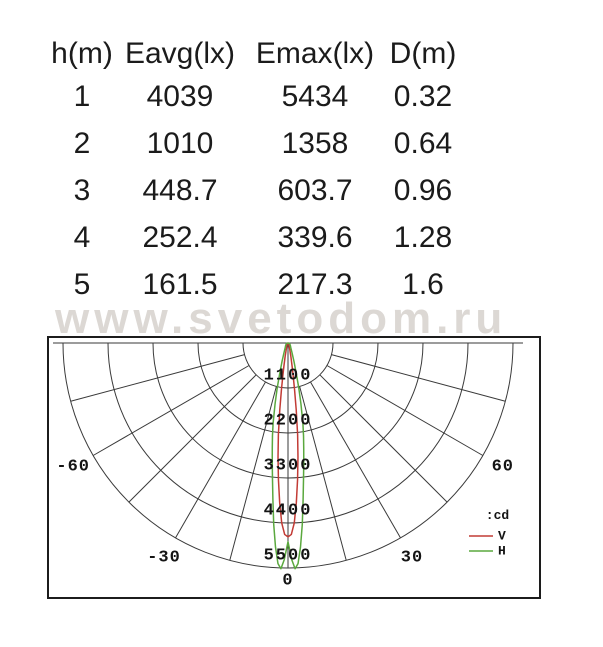 The width and height of the screenshot is (603, 647). Describe the element at coordinates (180, 190) in the screenshot. I see `cell-eavg: 448.7` at that location.